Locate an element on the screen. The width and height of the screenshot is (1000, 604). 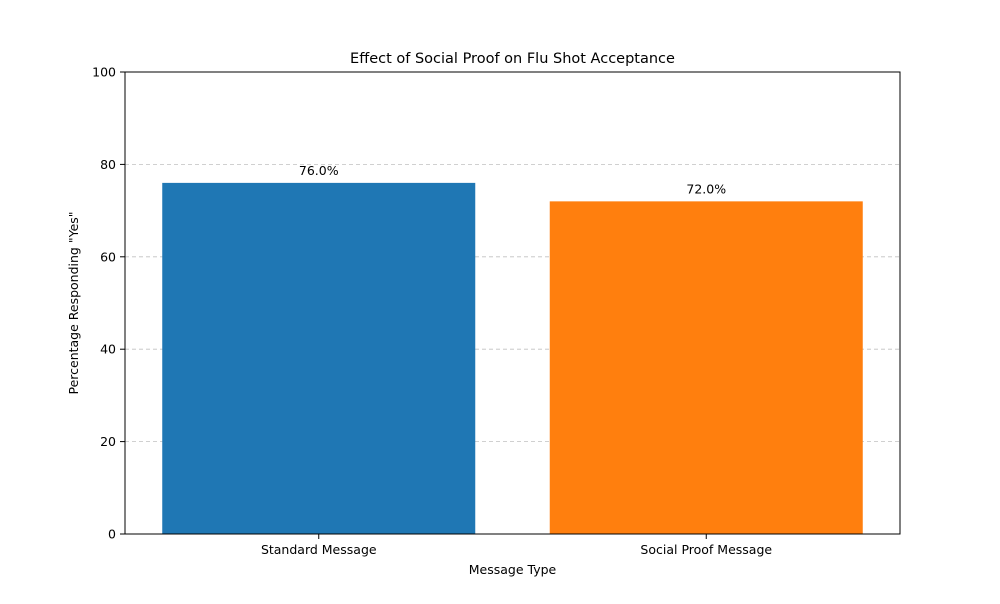
y-tick-label: 100 is located at coordinates (104, 72).